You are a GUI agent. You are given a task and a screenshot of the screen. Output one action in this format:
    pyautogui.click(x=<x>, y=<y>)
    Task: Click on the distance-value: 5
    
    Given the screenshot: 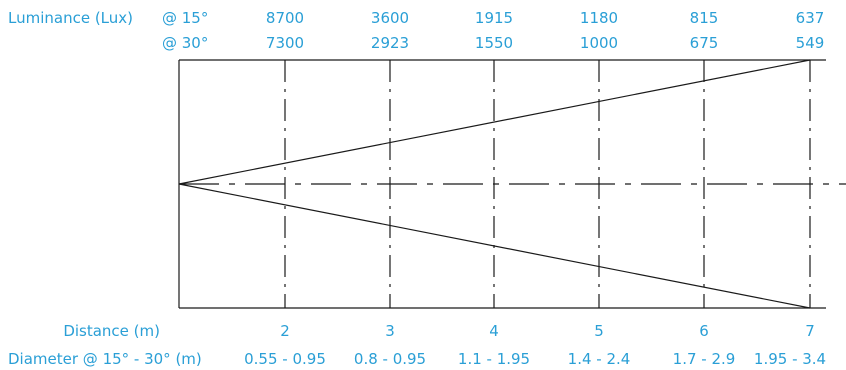 What is the action you would take?
    pyautogui.click(x=599, y=331)
    